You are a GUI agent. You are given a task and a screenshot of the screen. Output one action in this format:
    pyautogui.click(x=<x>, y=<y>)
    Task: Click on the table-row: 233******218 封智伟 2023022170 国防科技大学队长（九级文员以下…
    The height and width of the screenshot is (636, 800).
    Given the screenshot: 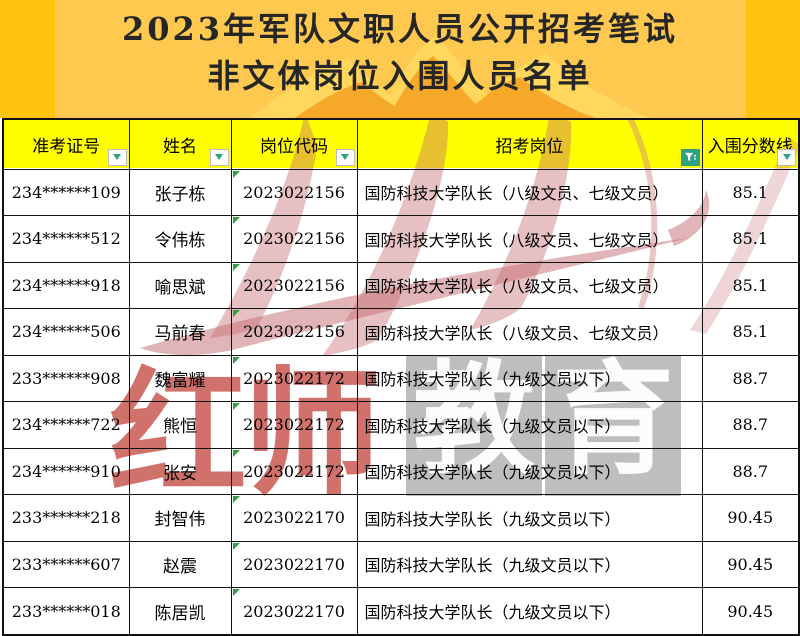 What is the action you would take?
    pyautogui.click(x=401, y=518)
    